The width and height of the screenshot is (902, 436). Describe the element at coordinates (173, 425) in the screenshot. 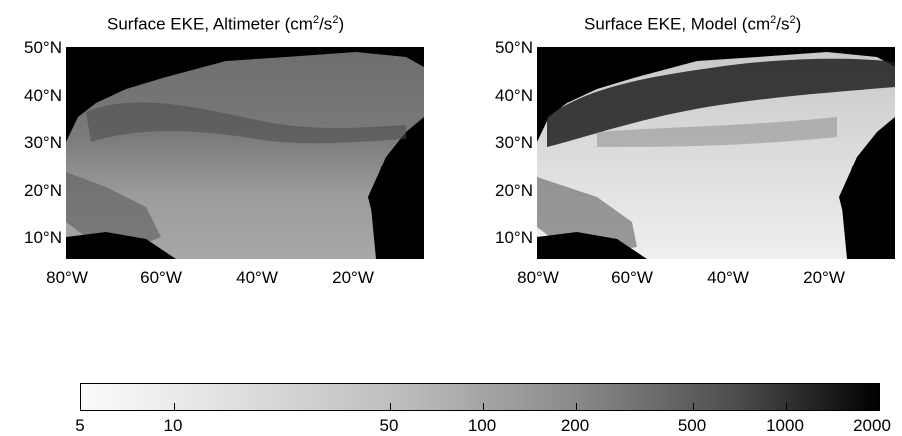

I see `colorbar-label: 10` at that location.